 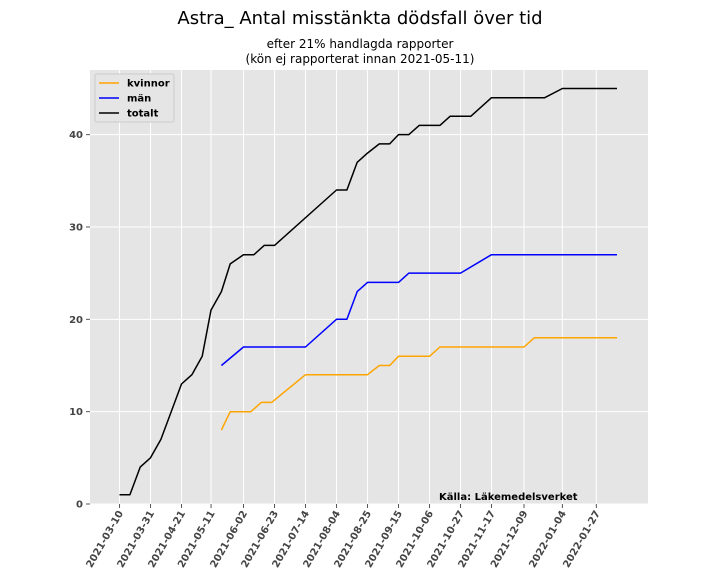 I want to click on legend, so click(x=134, y=98).